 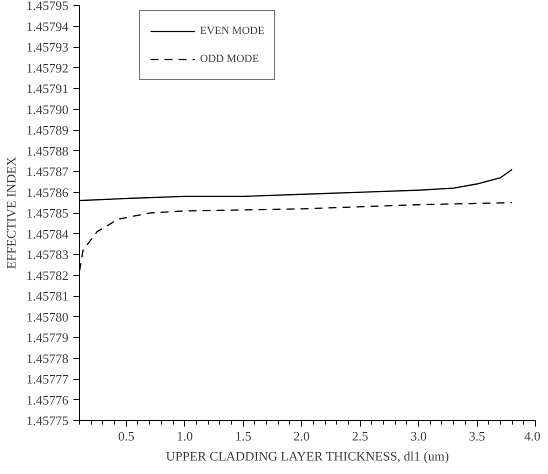 What do you see at coordinates (184, 436) in the screenshot?
I see `x-tick-label: 1.0` at bounding box center [184, 436].